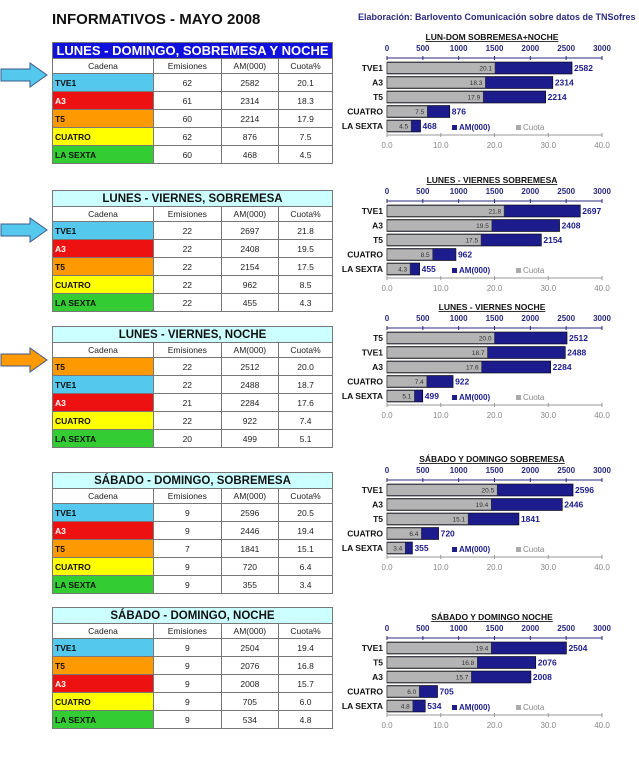 The image size is (639, 757). What do you see at coordinates (192, 701) in the screenshot?
I see `table-row: CUATRO 9 705 6.0` at bounding box center [192, 701].